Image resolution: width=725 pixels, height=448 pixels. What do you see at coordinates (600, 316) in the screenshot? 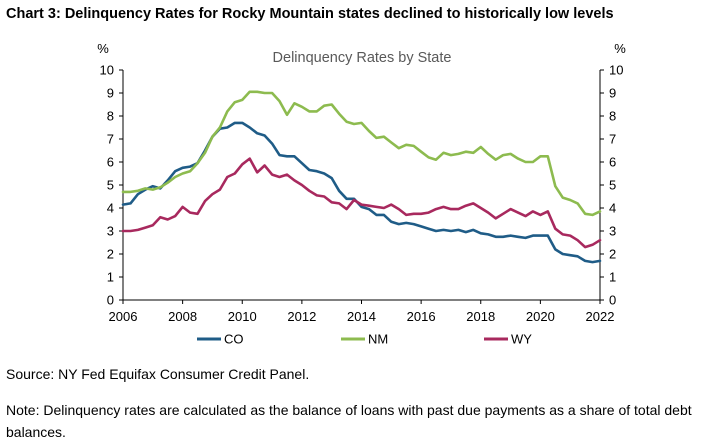
I see `x-tick-label: 2022` at bounding box center [600, 316].